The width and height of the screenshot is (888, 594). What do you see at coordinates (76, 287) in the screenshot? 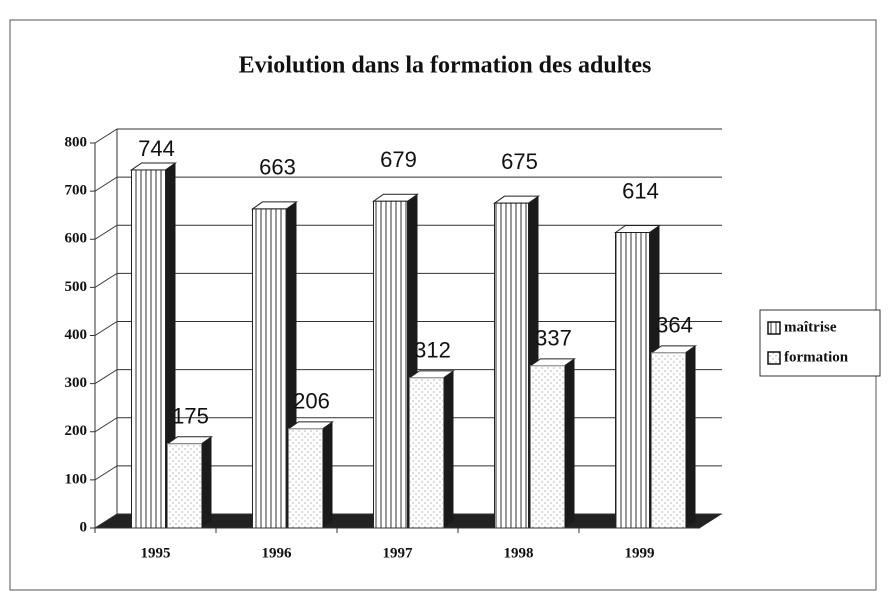
I see `y-tick-label: 500` at bounding box center [76, 287].